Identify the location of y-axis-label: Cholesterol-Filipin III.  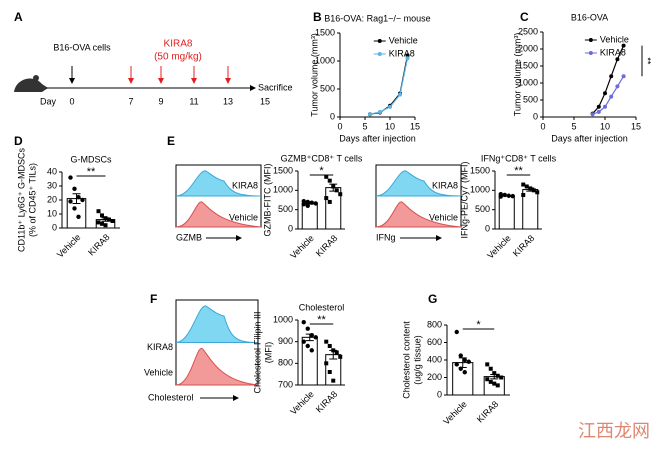
(257, 352).